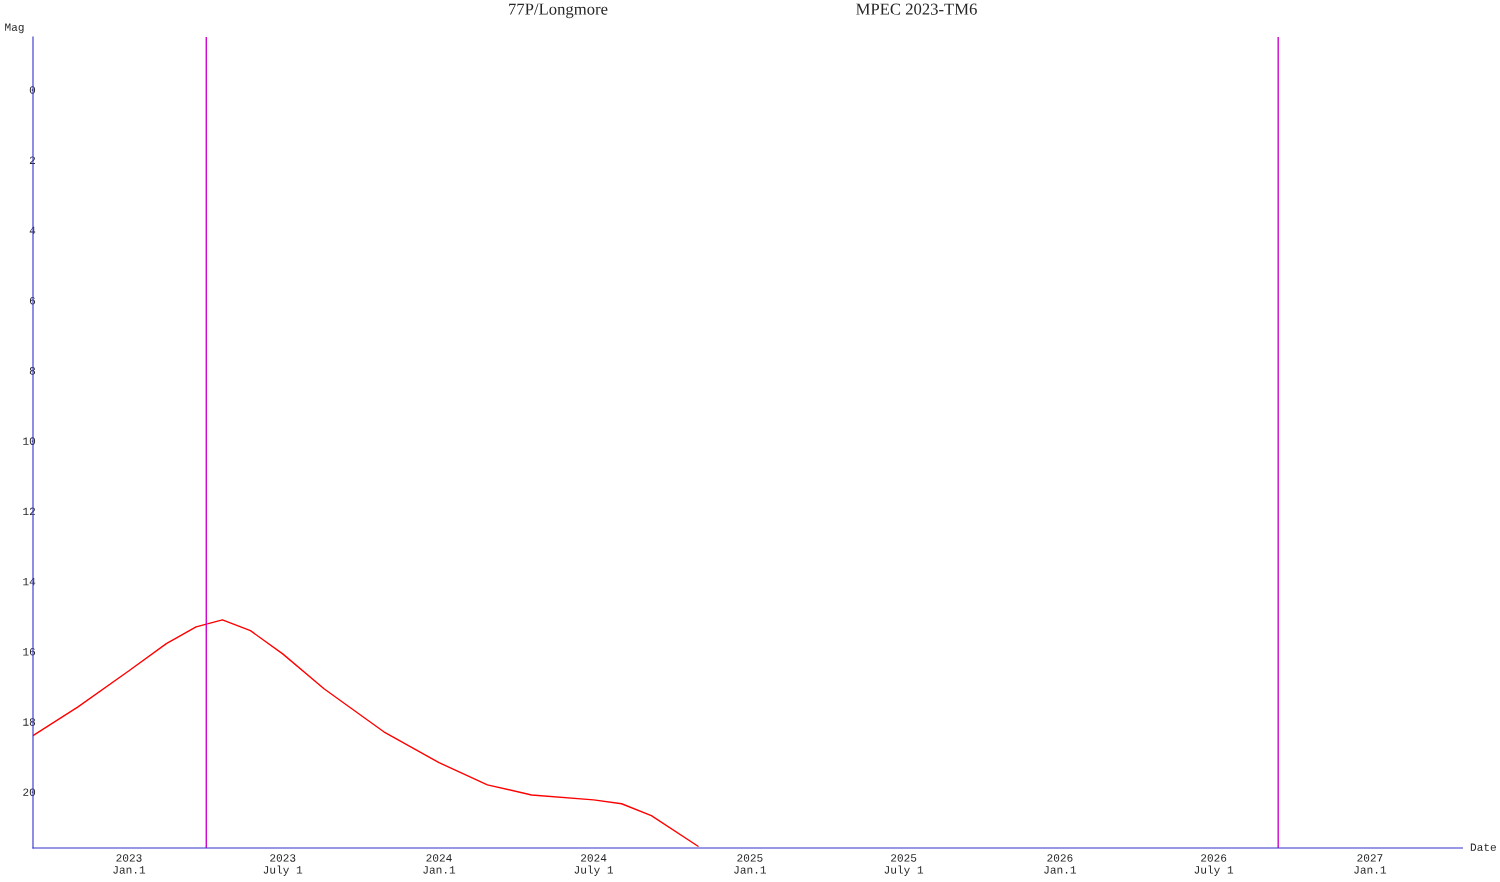 The width and height of the screenshot is (1500, 882). Describe the element at coordinates (594, 865) in the screenshot. I see `x-tick-label: 2024 July 1` at that location.